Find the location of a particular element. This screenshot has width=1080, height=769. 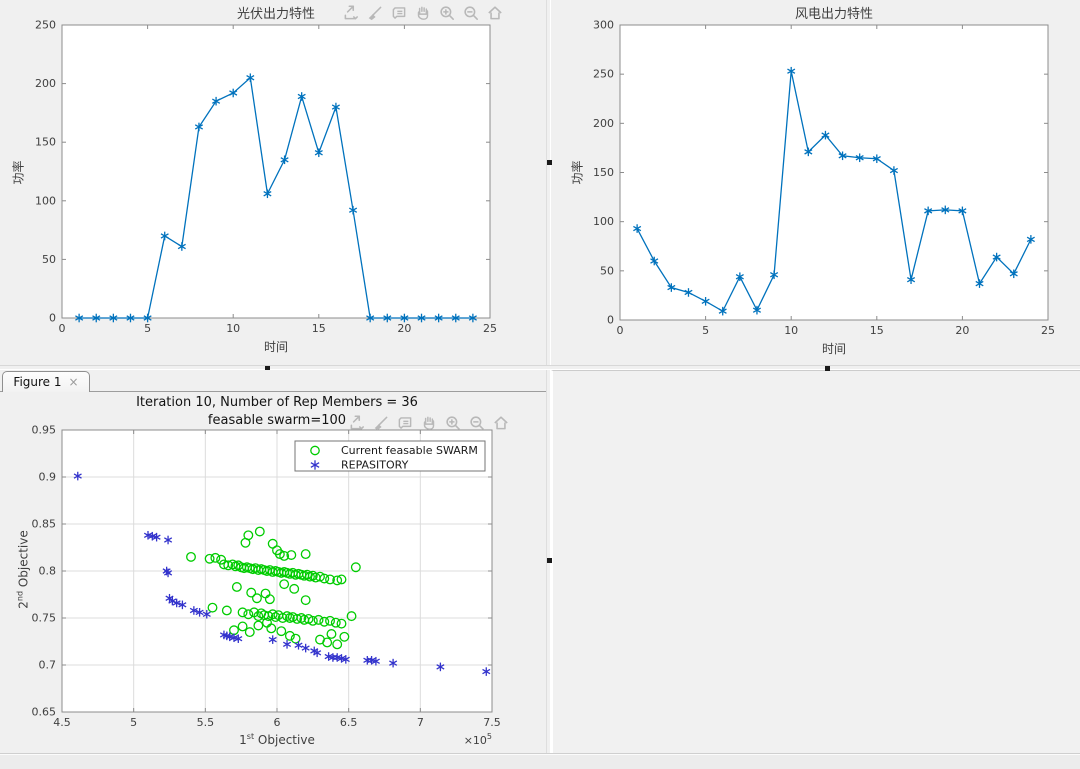

wind-chart-title: 风电出力特性 is located at coordinates (833, 14).